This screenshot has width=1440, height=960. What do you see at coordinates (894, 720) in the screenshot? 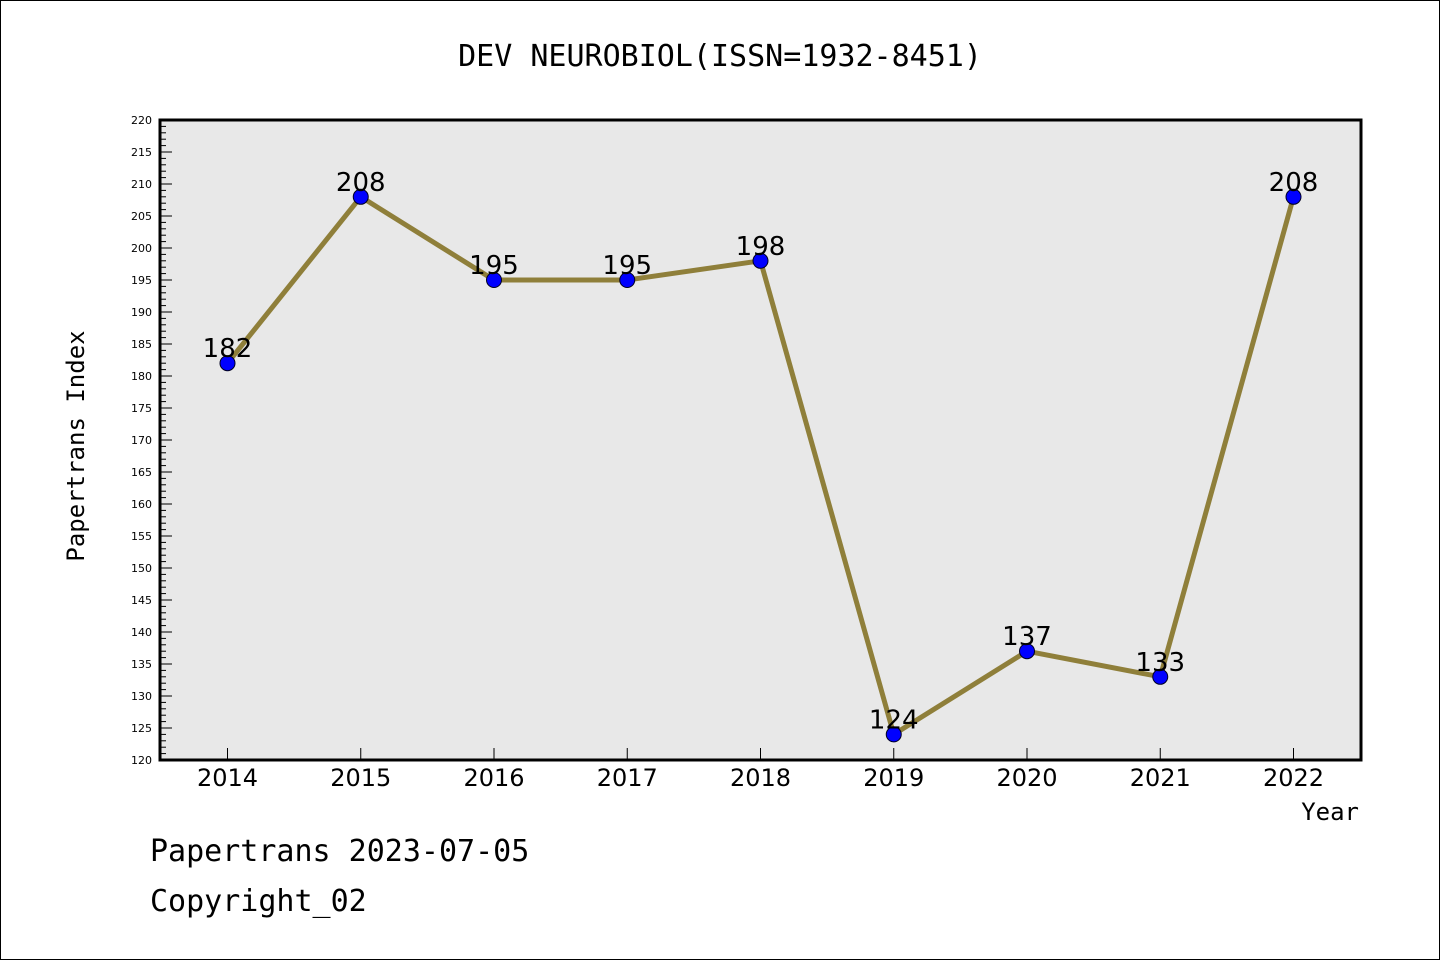
I see `data-label: 124` at bounding box center [894, 720].